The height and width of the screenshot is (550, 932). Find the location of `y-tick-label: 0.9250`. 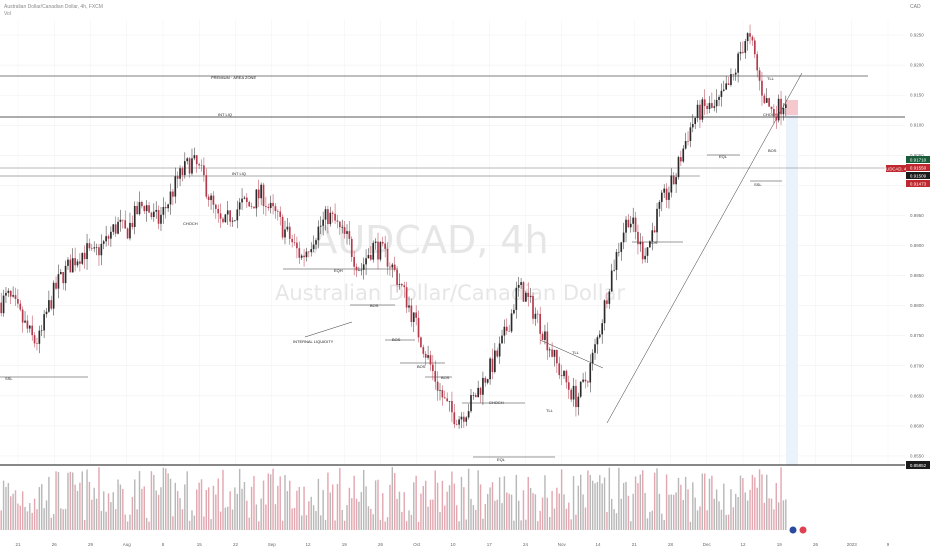

y-tick-label: 0.9250 is located at coordinates (917, 35).